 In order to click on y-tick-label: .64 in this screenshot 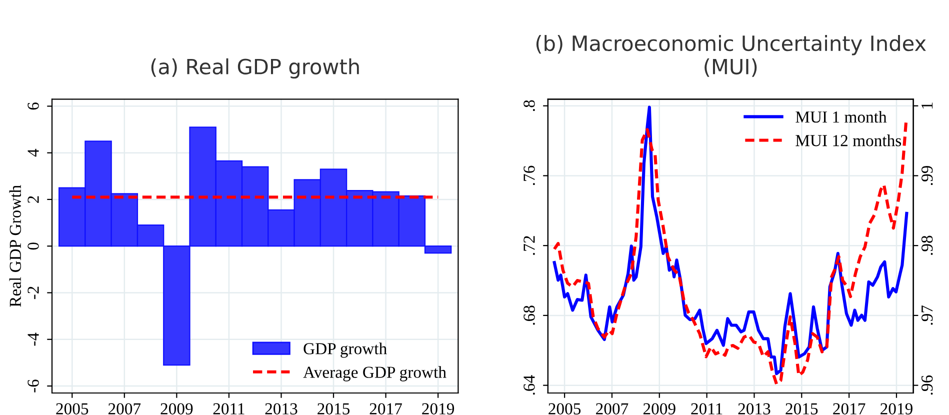, I will do `click(529, 385)`.